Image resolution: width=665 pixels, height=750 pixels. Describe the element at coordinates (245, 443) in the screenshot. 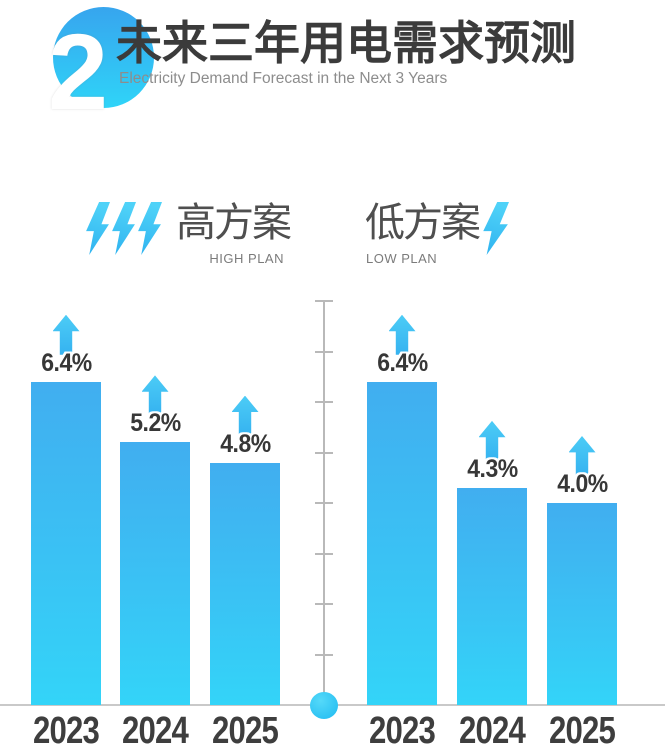

I see `bar-value-label: 4.8%` at that location.